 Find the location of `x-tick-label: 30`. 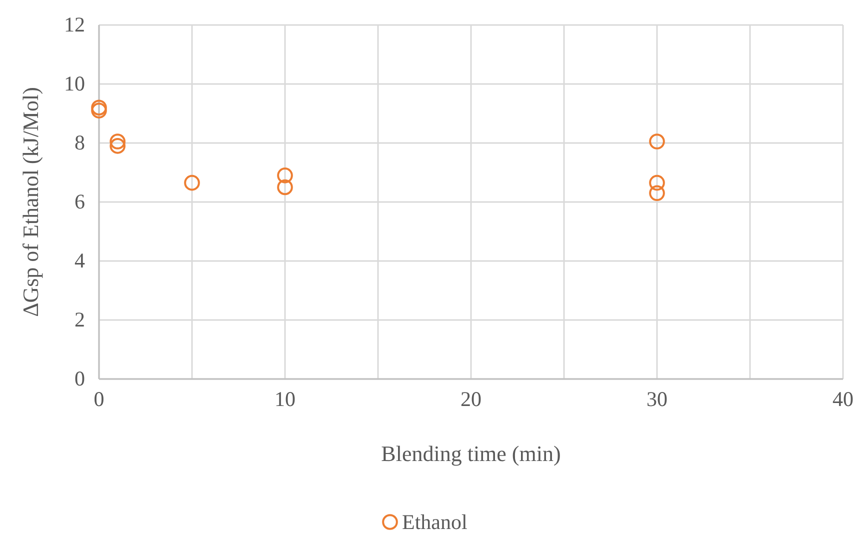

x-tick-label: 30 is located at coordinates (657, 398).